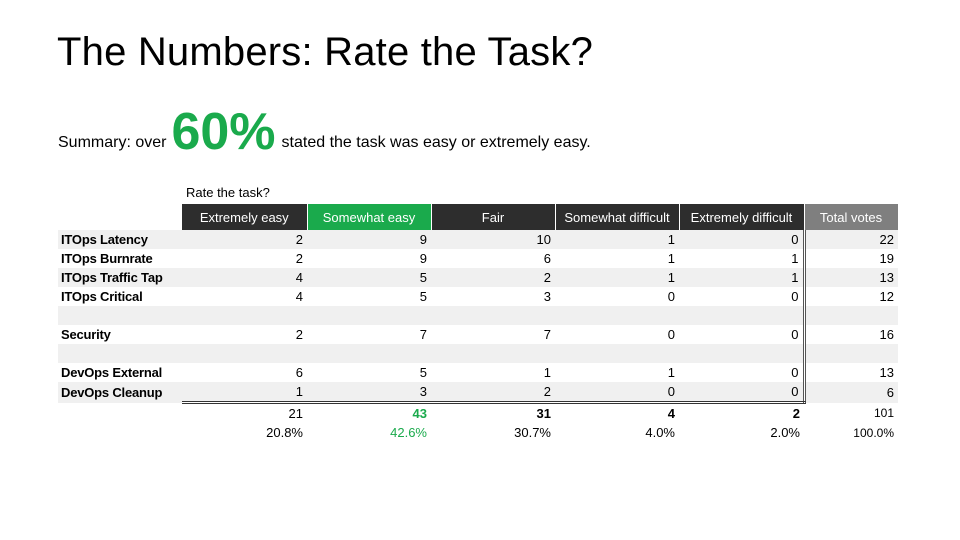  I want to click on summary-prefix: Summary: over, so click(112, 142).